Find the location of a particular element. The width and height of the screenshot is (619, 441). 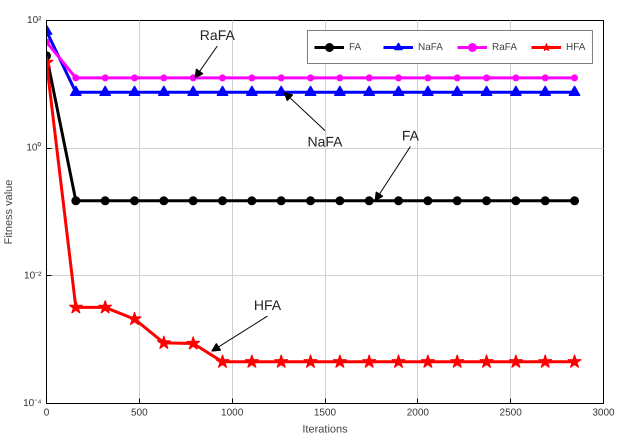

legend-label: NaFA is located at coordinates (430, 47).